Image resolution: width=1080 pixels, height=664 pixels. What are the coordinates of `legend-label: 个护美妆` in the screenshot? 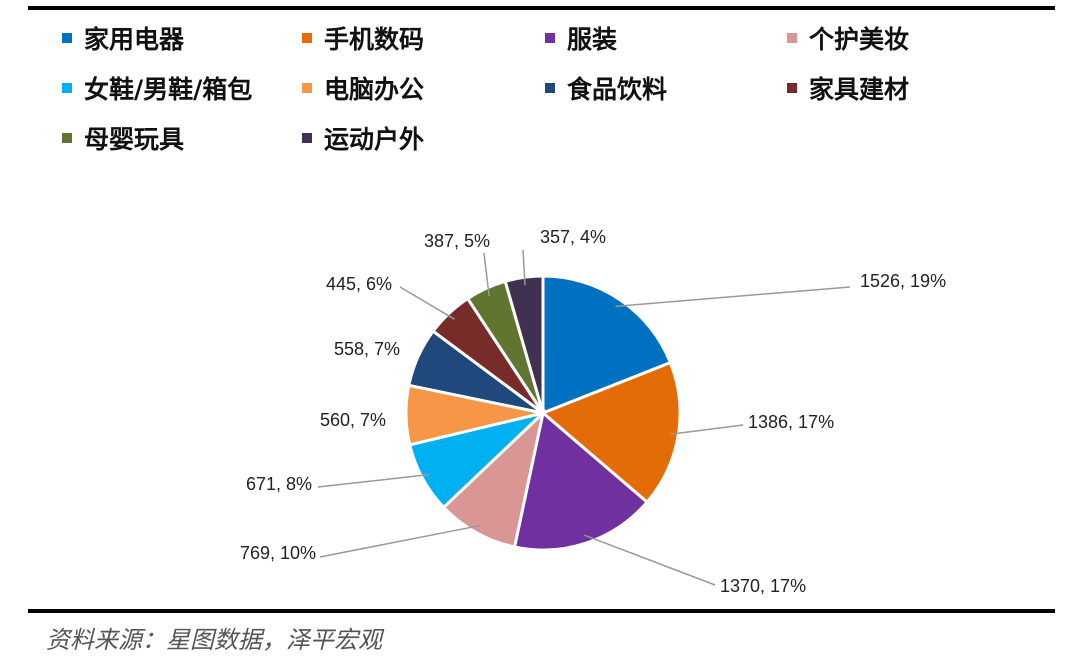 It's located at (859, 39).